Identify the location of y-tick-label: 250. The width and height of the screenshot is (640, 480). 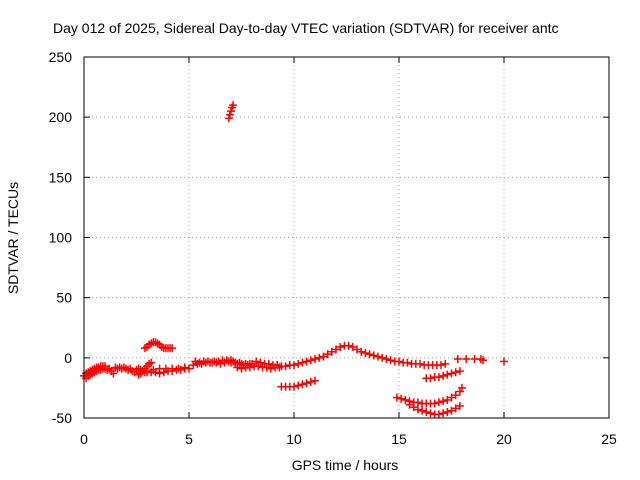
(61, 57).